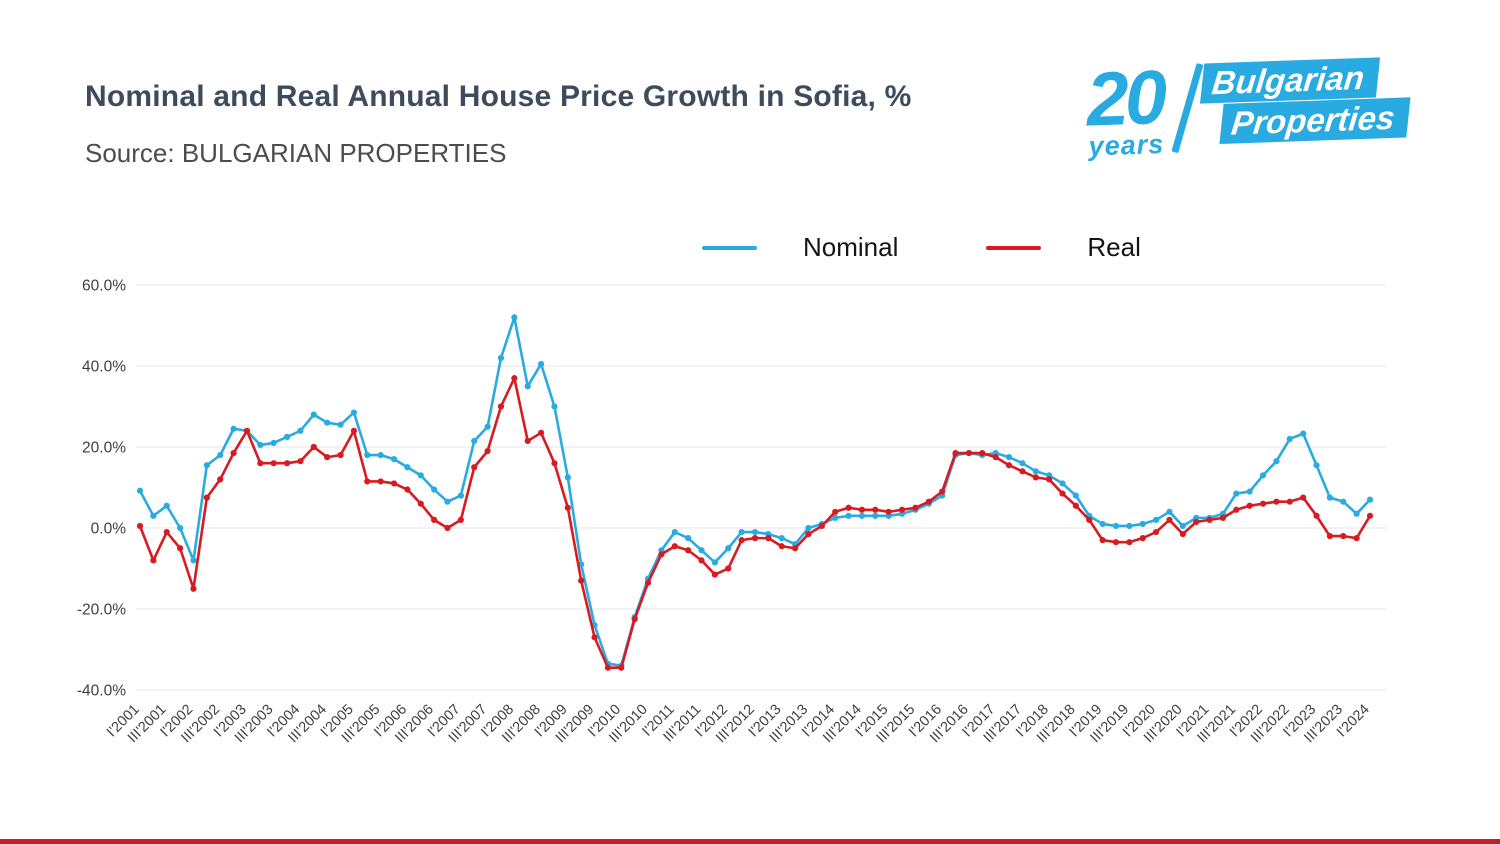  Describe the element at coordinates (1063, 247) in the screenshot. I see `legend-item-real: Real` at that location.